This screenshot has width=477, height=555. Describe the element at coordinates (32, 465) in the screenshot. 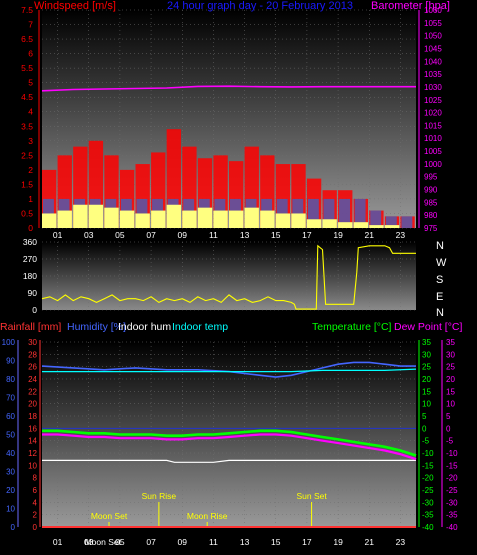

I see `rainfall-tick-label: 10` at that location.